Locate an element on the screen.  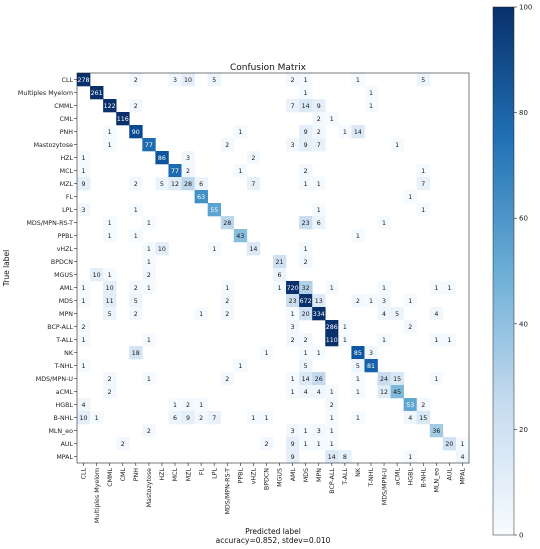
x-tick-label: NK is located at coordinates (358, 472).